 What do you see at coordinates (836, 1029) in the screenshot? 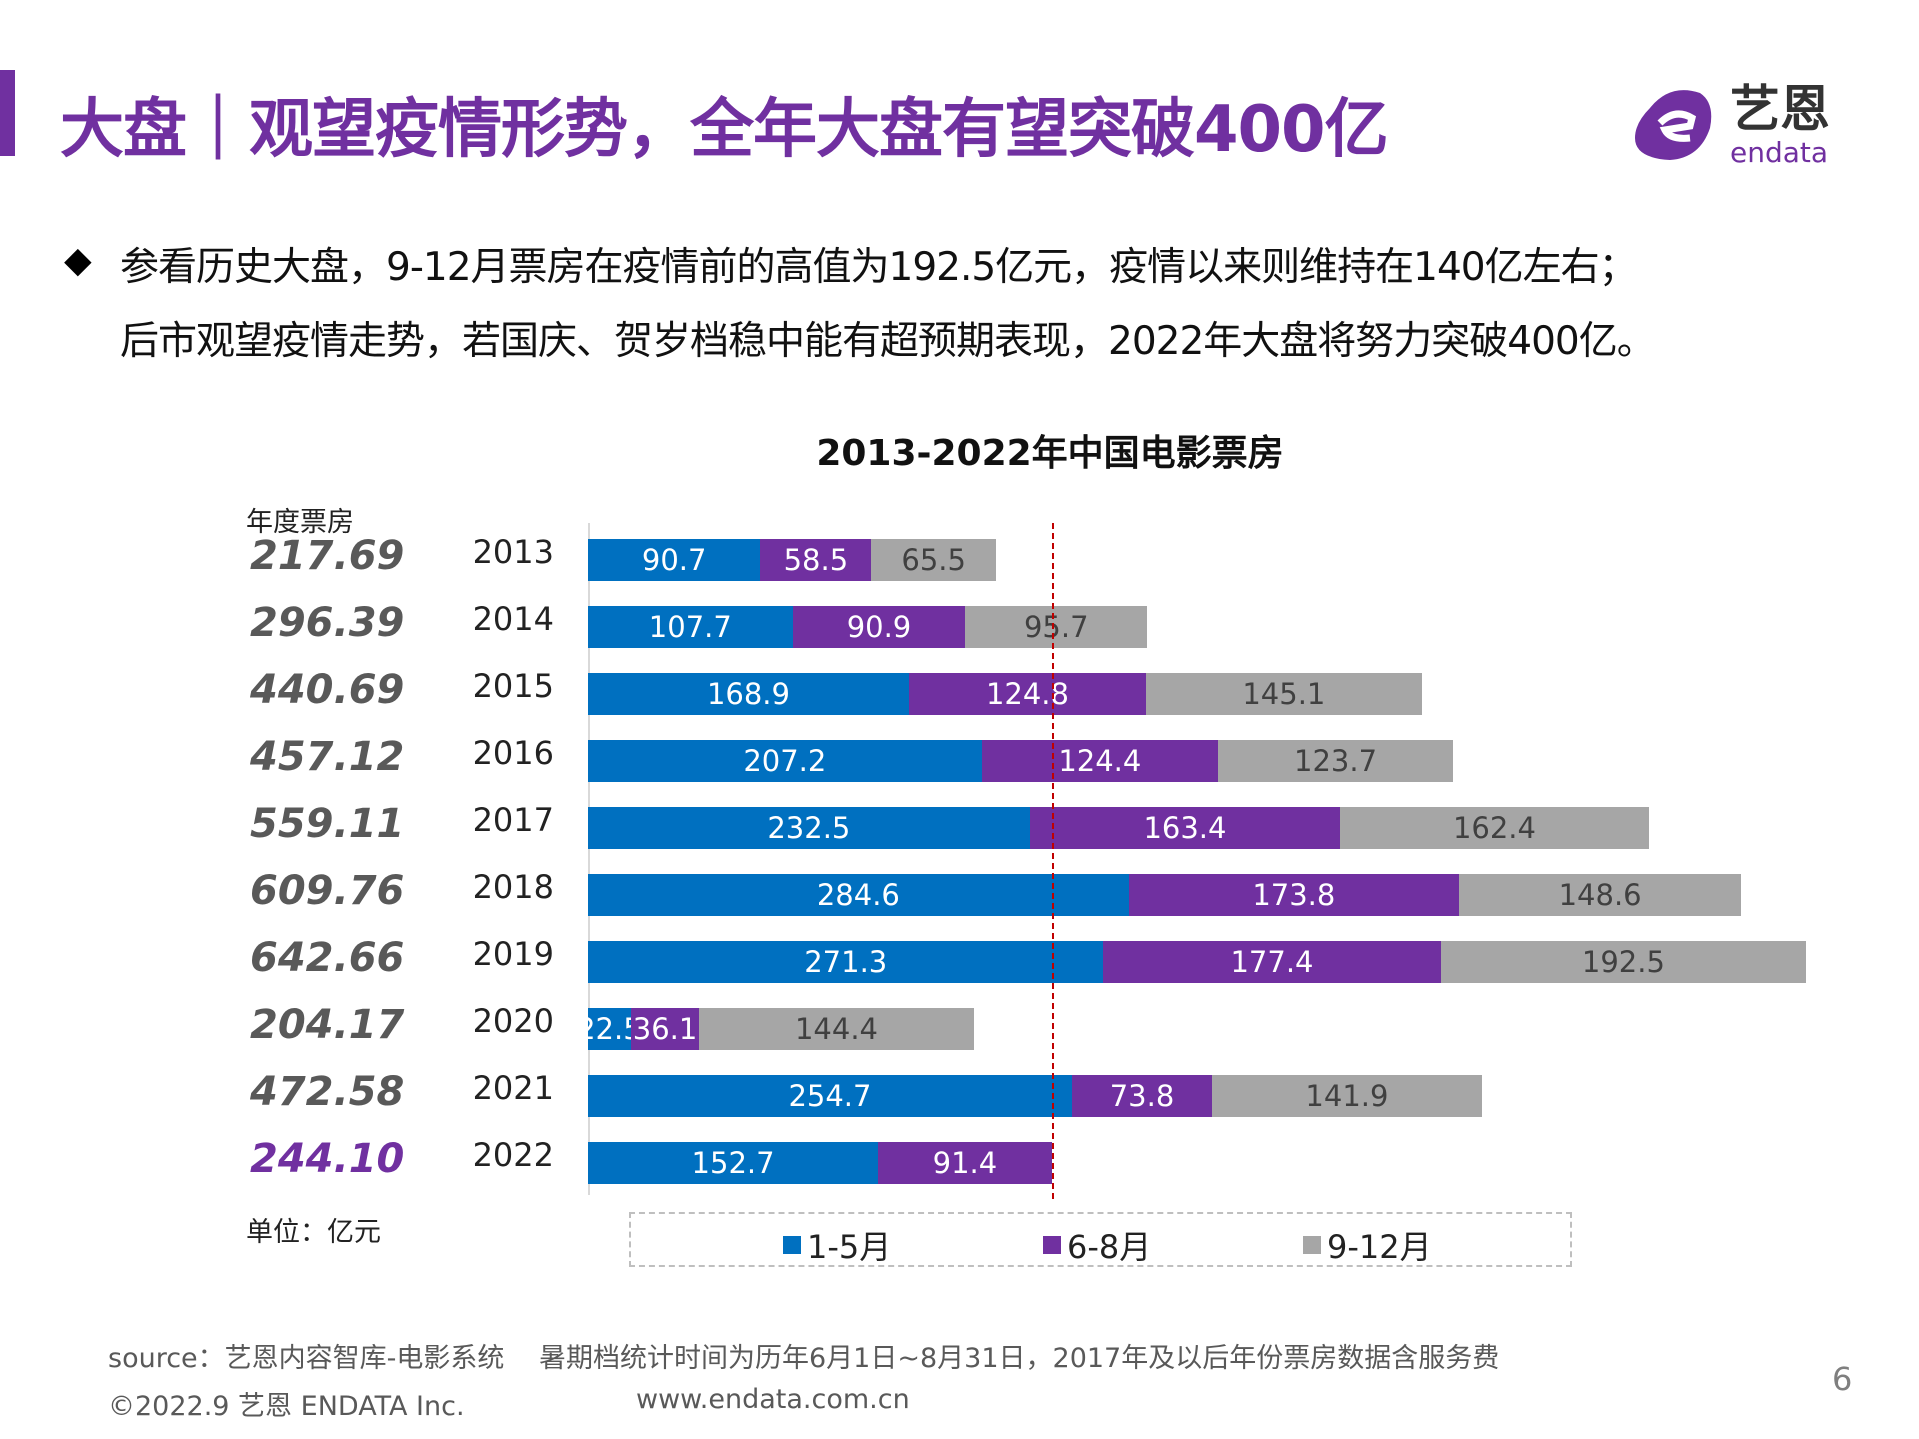
I see `bar-segment: 144.4` at bounding box center [836, 1029].